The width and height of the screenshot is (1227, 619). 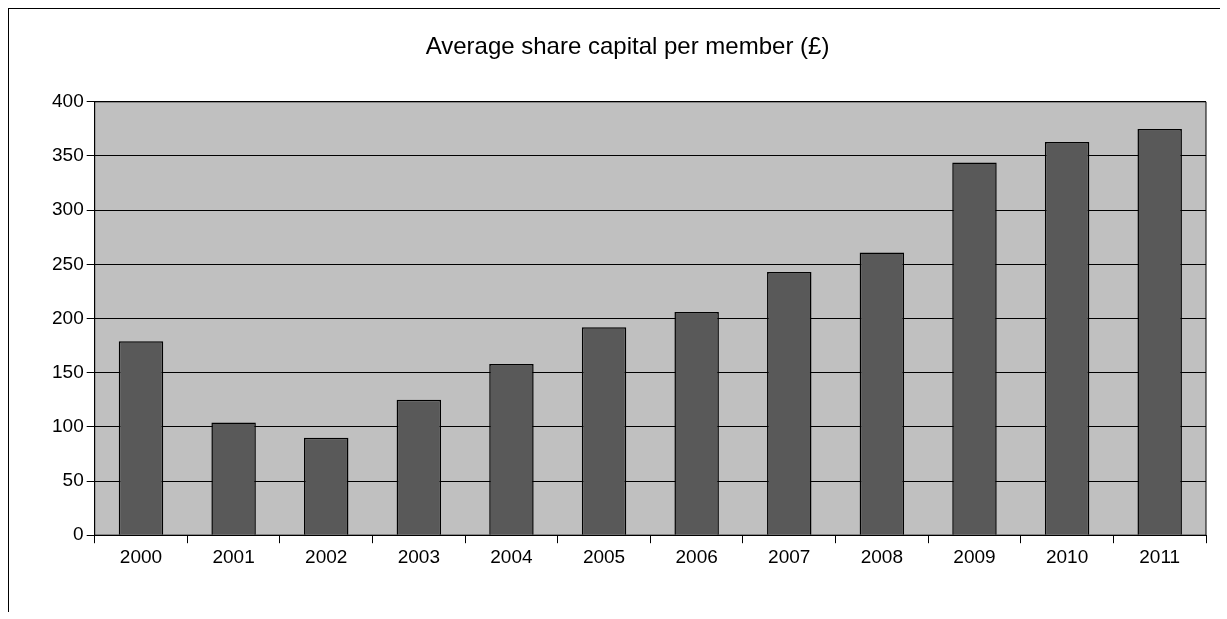 I want to click on x-tick-label: 2002, so click(x=326, y=556).